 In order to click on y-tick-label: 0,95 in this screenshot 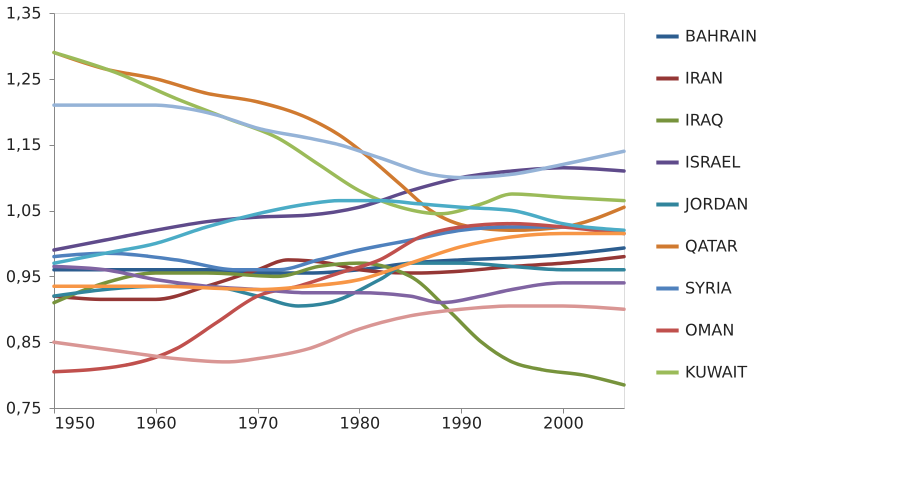, I will do `click(24, 276)`.